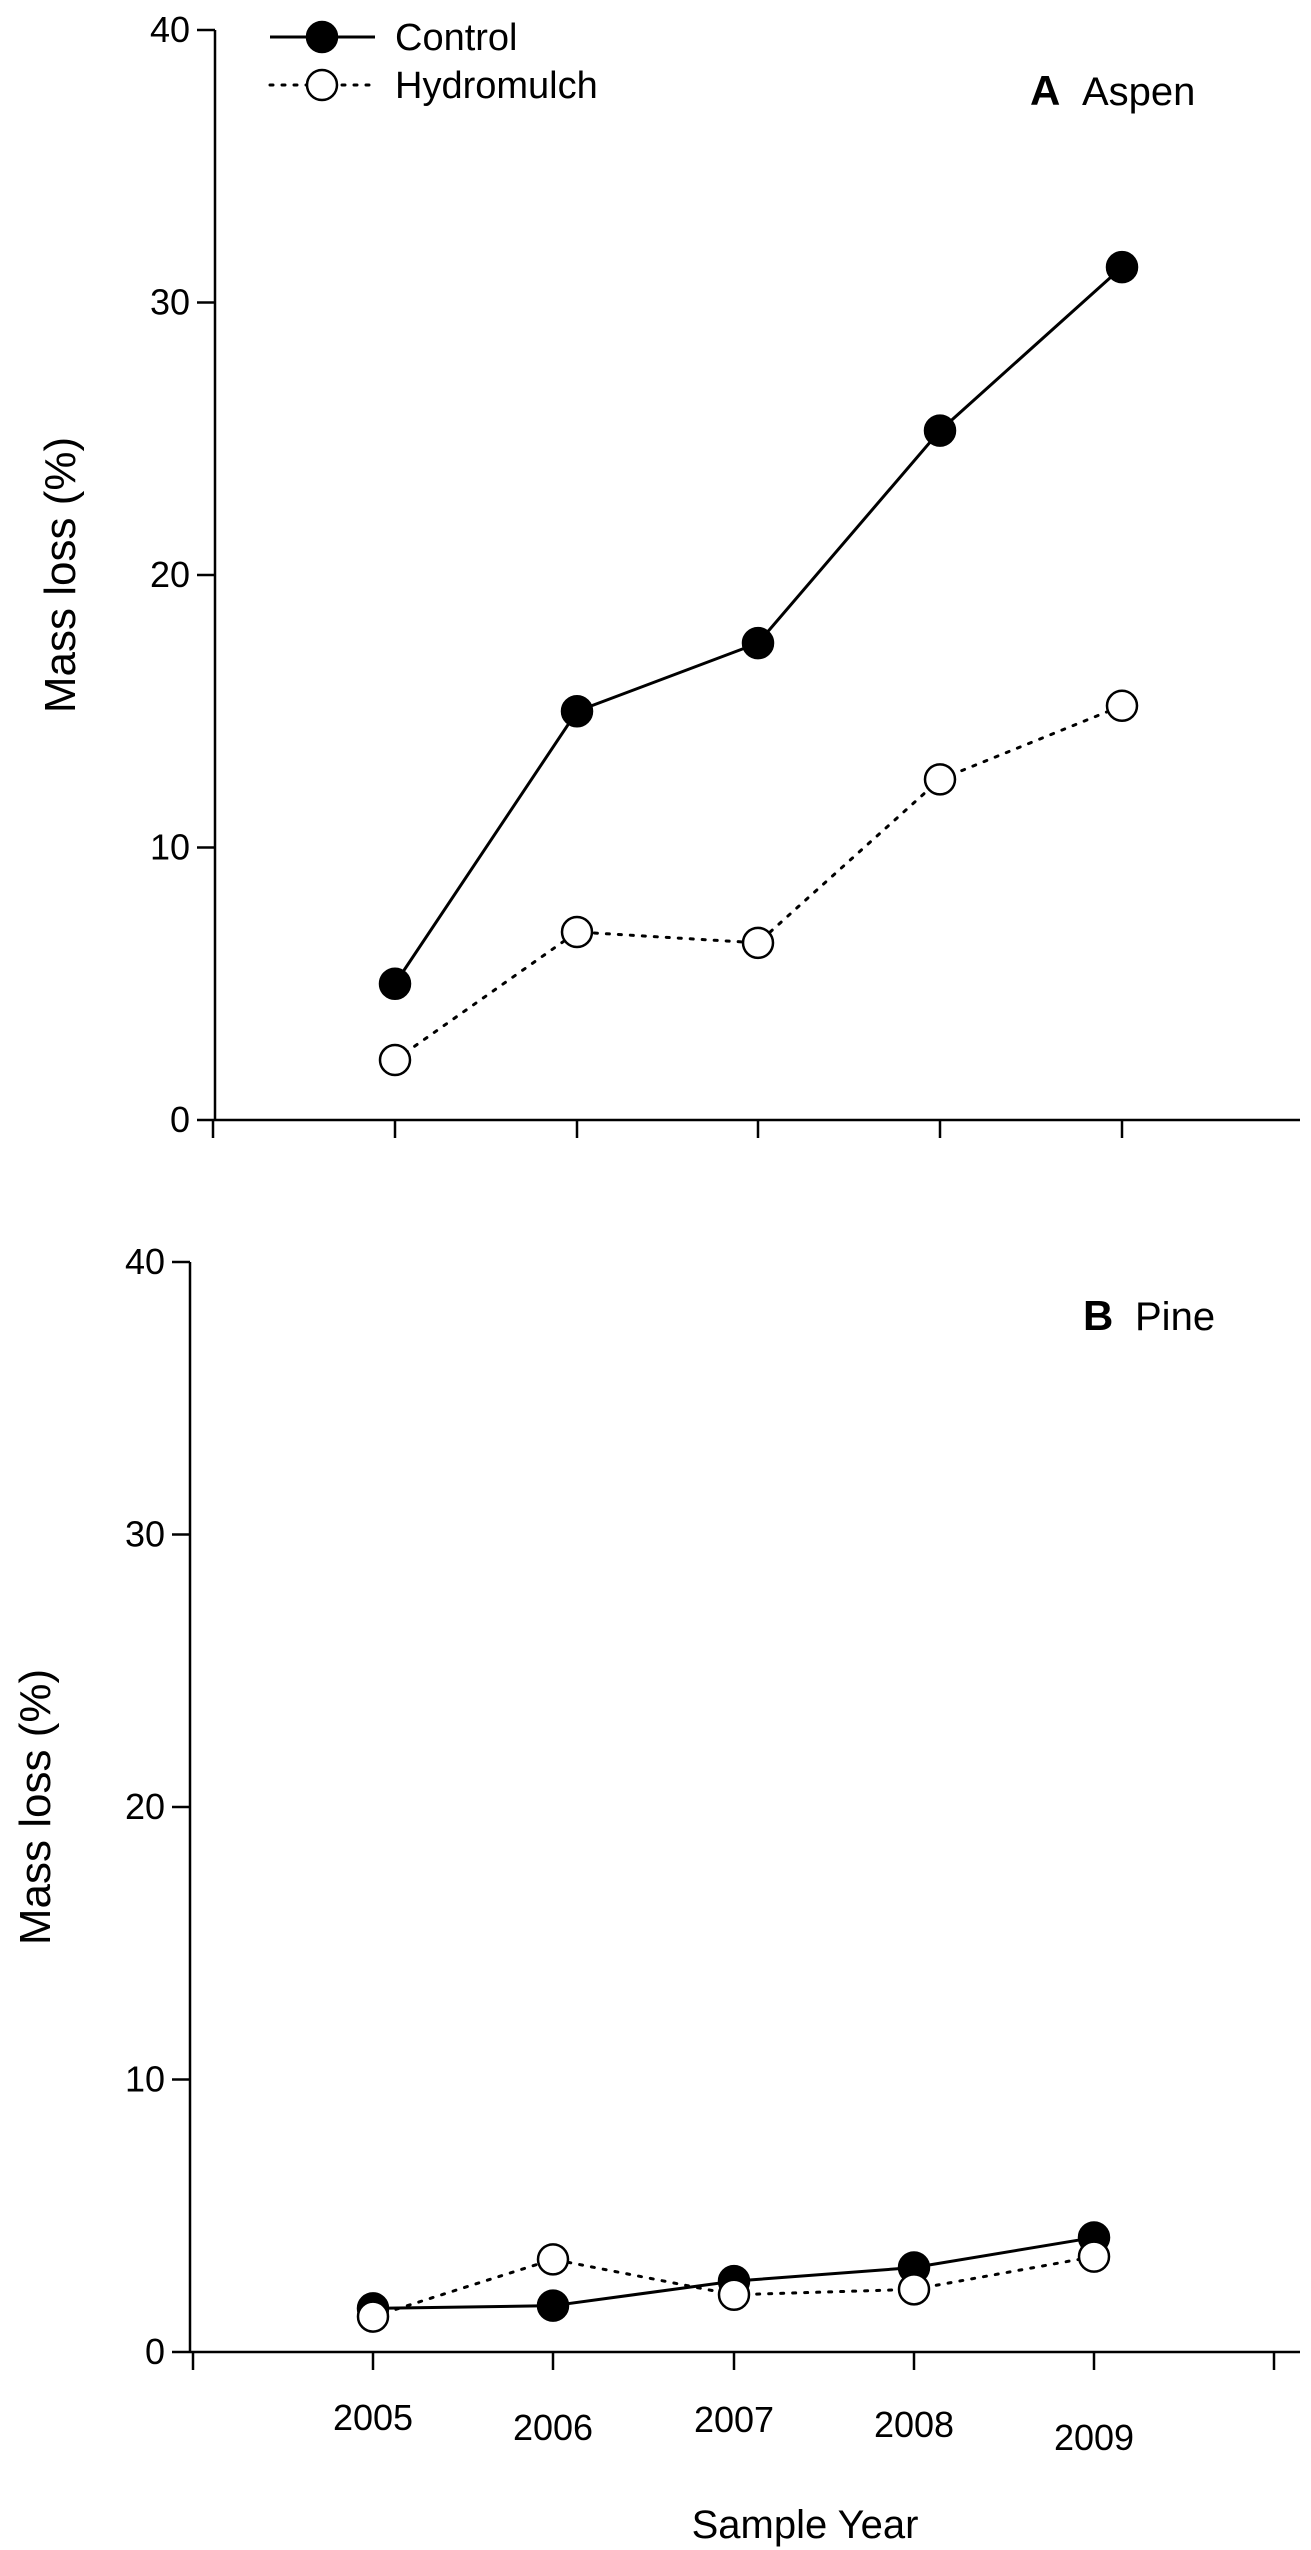 The width and height of the screenshot is (1311, 2550). I want to click on x-tick-label: 2005, so click(373, 2417).